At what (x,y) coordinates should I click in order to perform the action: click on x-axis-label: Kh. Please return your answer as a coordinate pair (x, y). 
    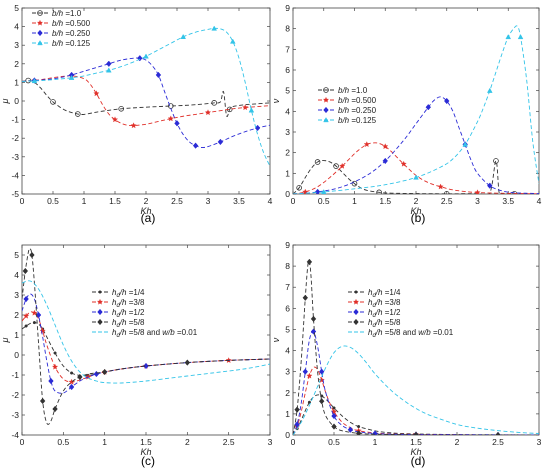
    Looking at the image, I should click on (415, 452).